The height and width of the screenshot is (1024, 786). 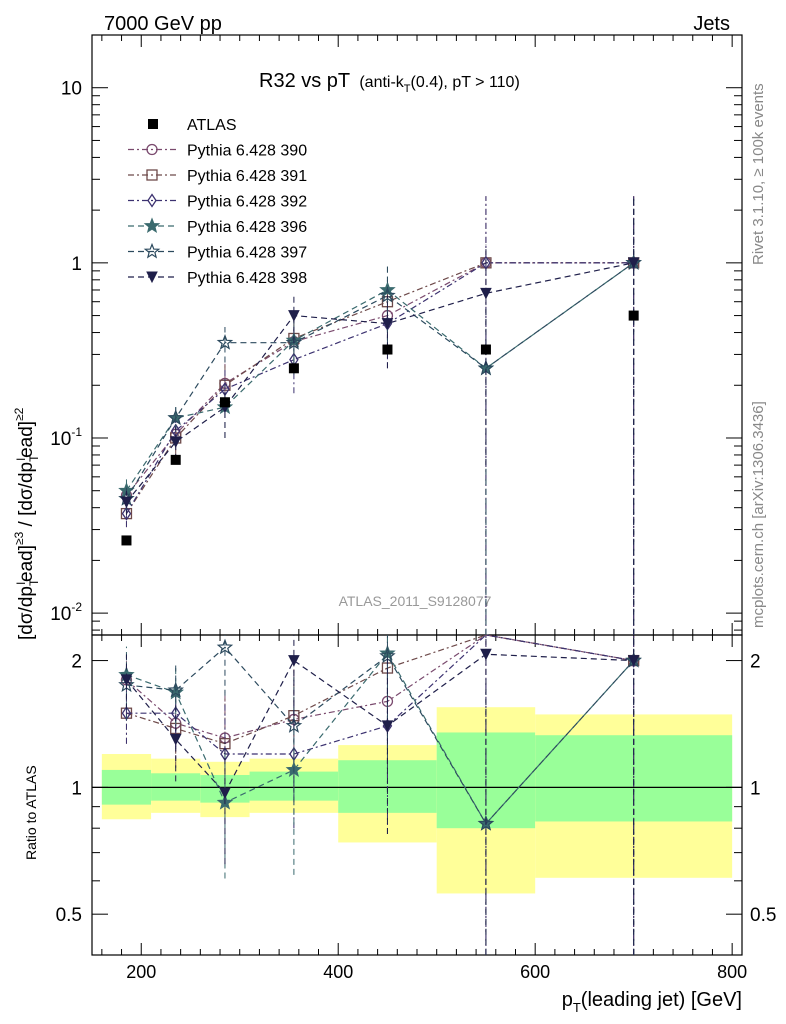 I want to click on legend-label: Pythia 6.428 398, so click(x=247, y=278).